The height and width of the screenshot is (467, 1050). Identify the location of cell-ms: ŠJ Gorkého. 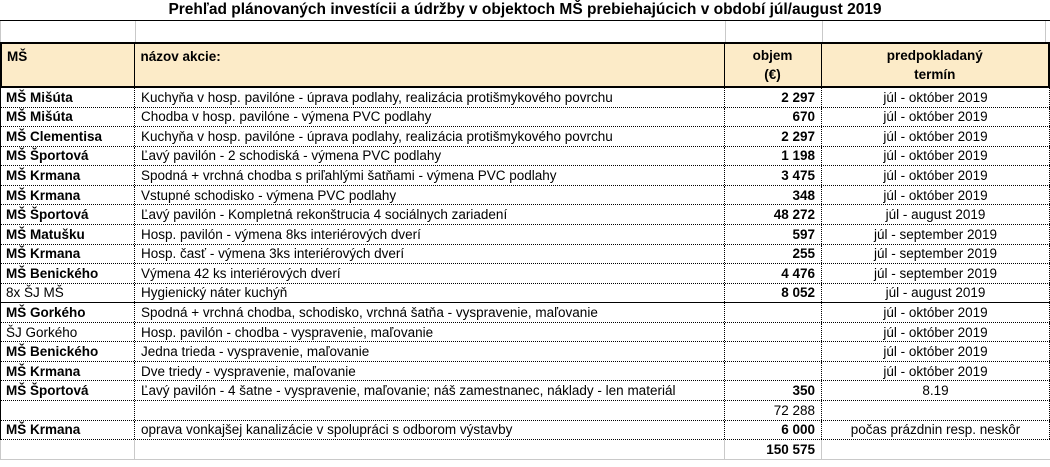
(68, 332).